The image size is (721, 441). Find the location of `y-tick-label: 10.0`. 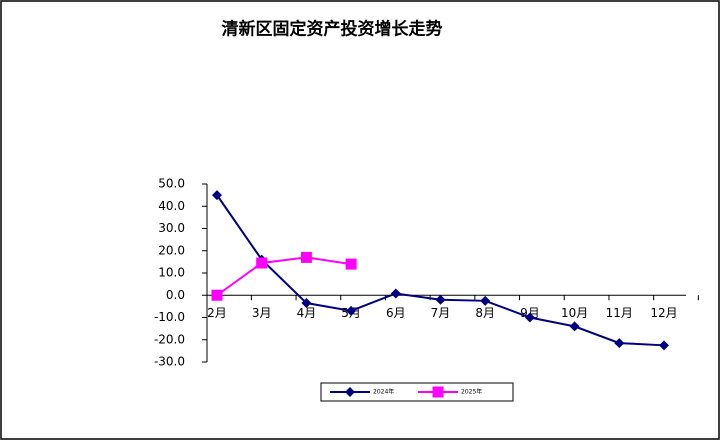

y-tick-label: 10.0 is located at coordinates (171, 273).